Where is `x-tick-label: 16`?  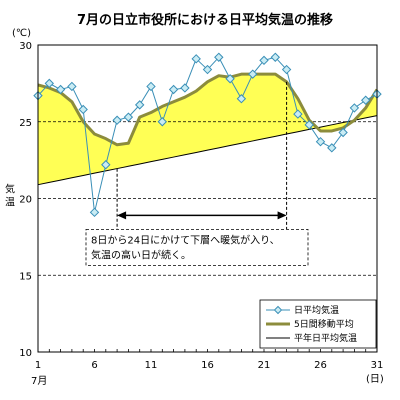 x-tick-label: 16 is located at coordinates (207, 365).